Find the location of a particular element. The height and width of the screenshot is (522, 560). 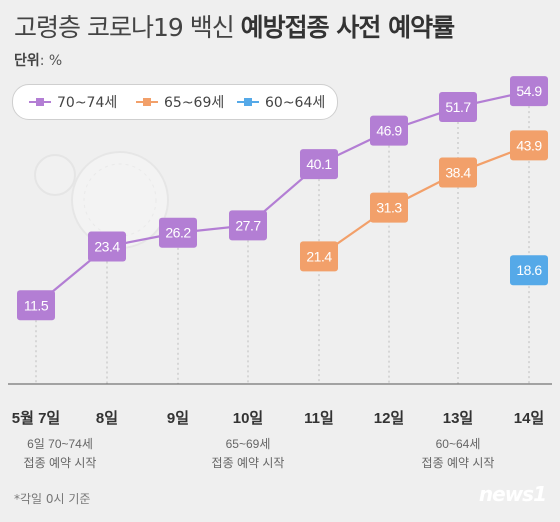

x-tick-label: 8일 is located at coordinates (107, 418).